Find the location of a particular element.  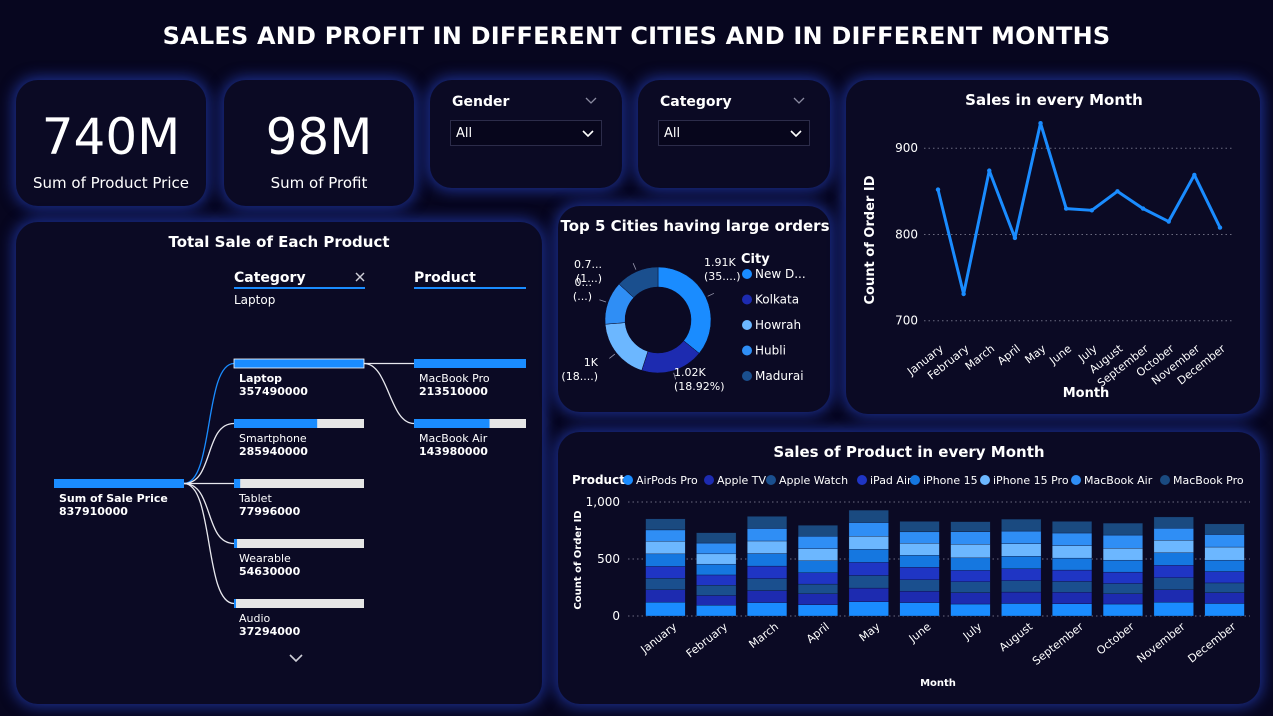

legend-item: MacBook Air is located at coordinates (1112, 480).